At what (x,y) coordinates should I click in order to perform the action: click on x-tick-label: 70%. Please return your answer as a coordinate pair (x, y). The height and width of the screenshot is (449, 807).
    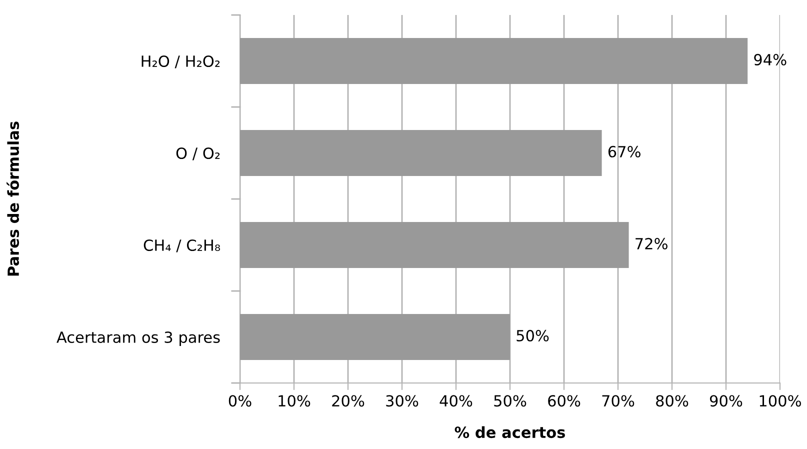
    Looking at the image, I should click on (618, 401).